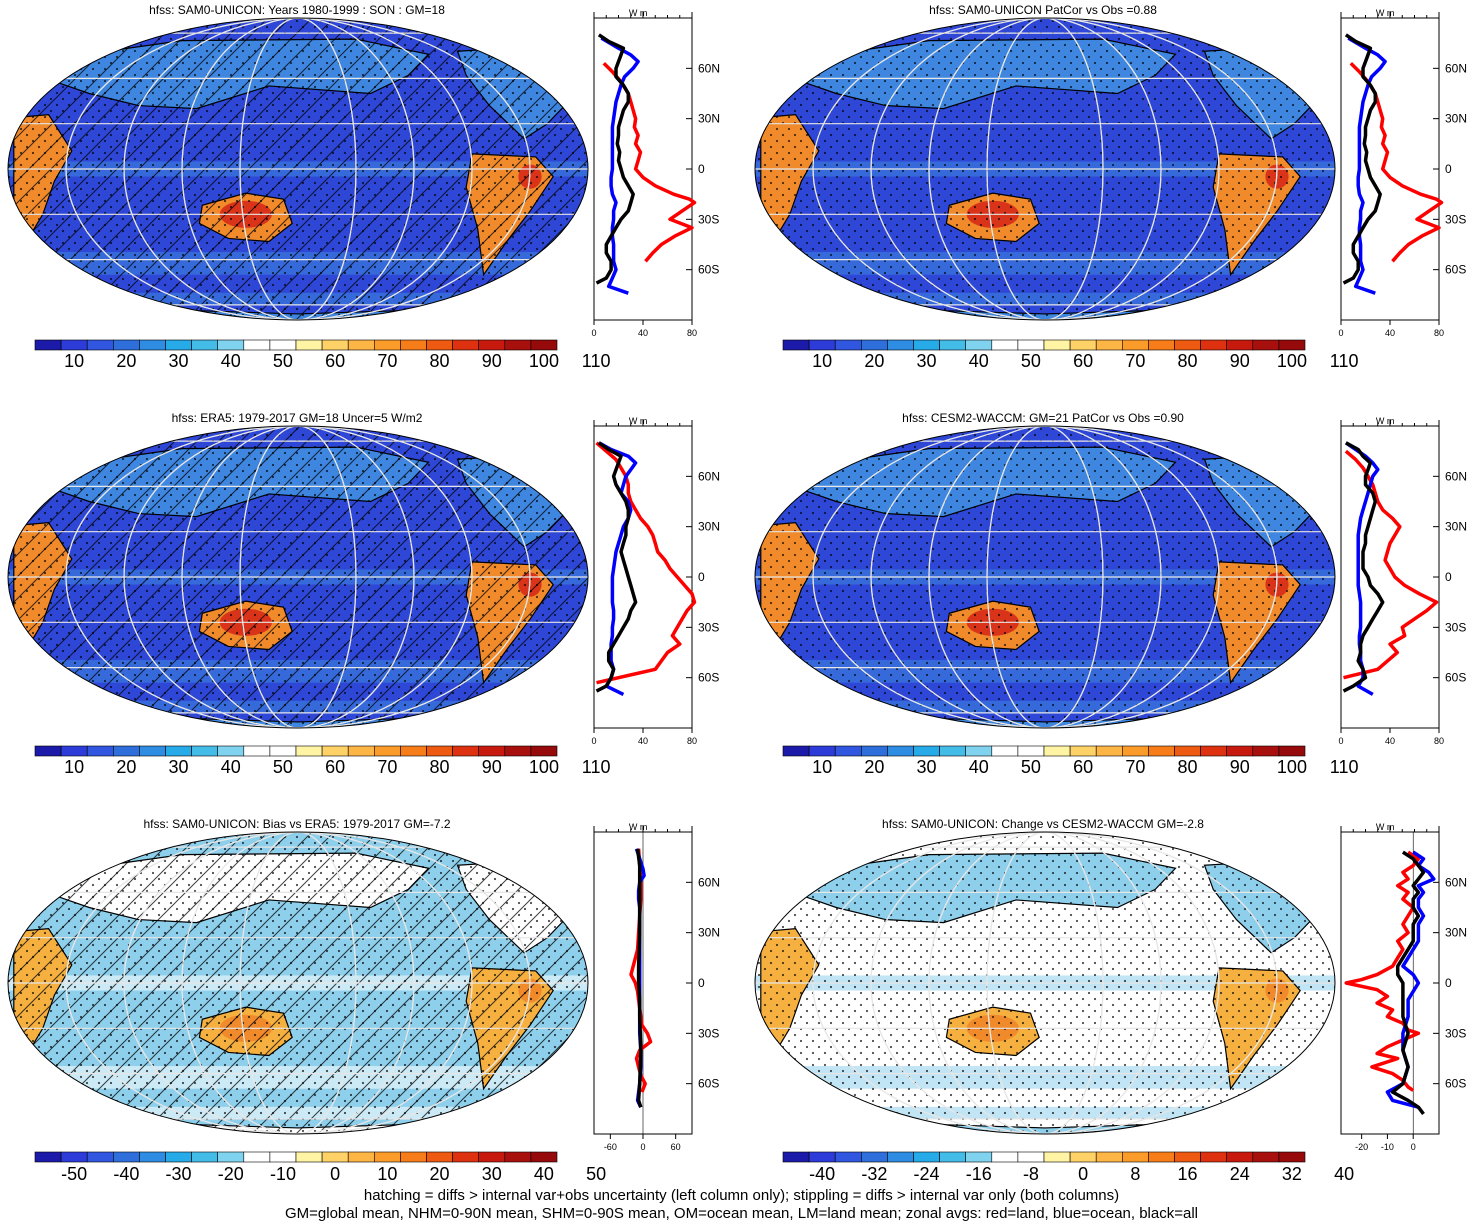 The width and height of the screenshot is (1483, 1222). Describe the element at coordinates (655, 173) in the screenshot. I see `zonal-mean-plot: W m 60N 30N 0 30S 60S 0 40 80` at that location.